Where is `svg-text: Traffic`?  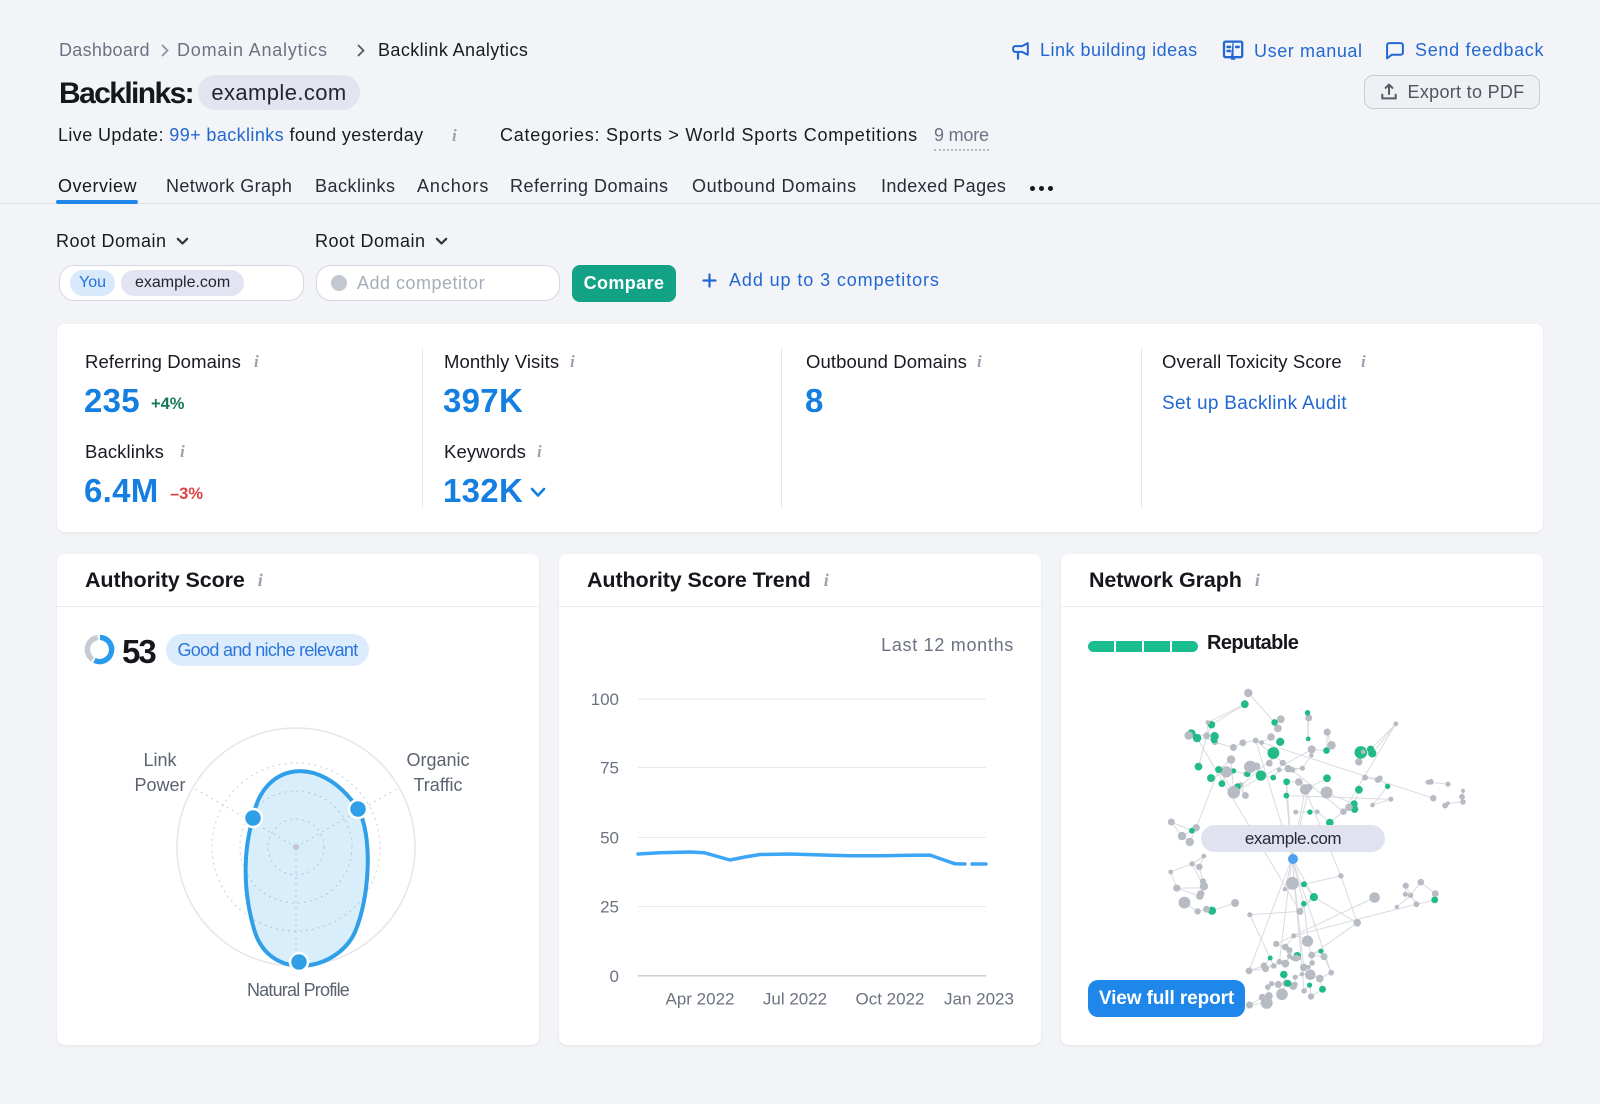 svg-text: Traffic is located at coordinates (437, 785).